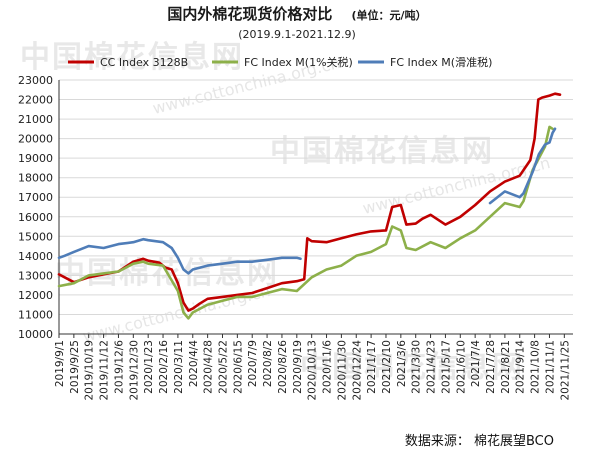  Describe the element at coordinates (134, 370) in the screenshot. I see `x-tick-label: 2019/12/30` at that location.